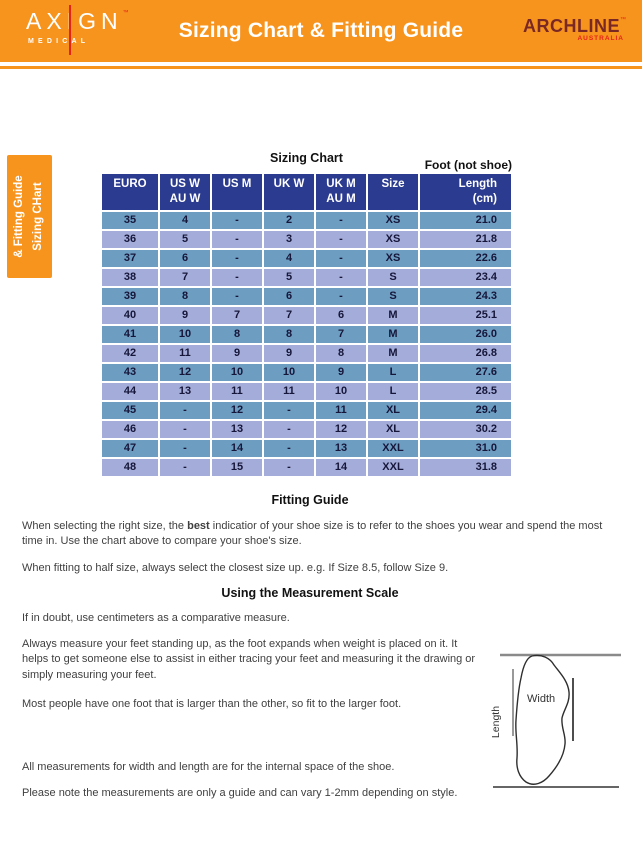  Describe the element at coordinates (542, 719) in the screenshot. I see `foot-outline-path` at that location.